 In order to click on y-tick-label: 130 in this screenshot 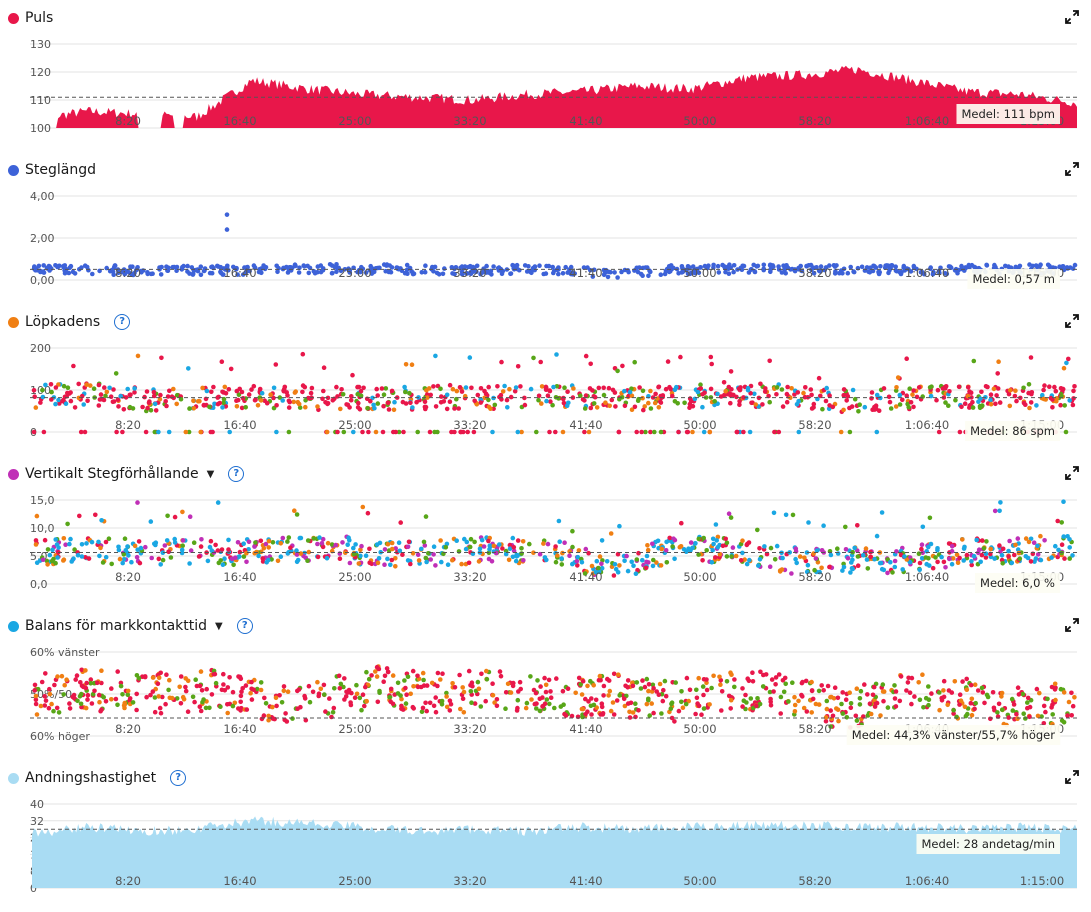, I will do `click(40, 44)`.